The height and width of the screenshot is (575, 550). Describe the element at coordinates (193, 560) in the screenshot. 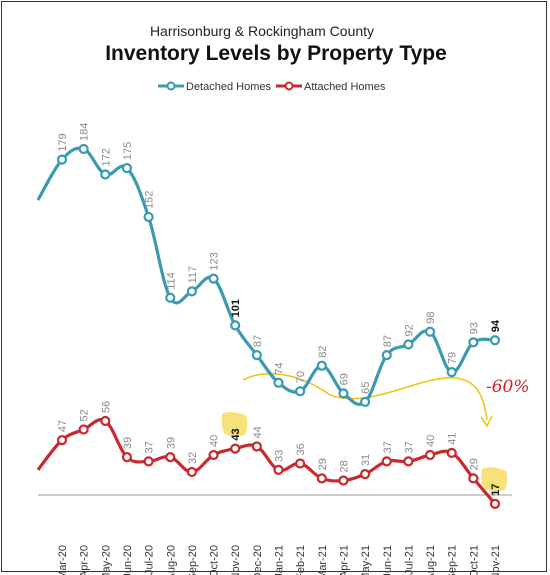

I see `x-tick-label: Sep-20` at that location.